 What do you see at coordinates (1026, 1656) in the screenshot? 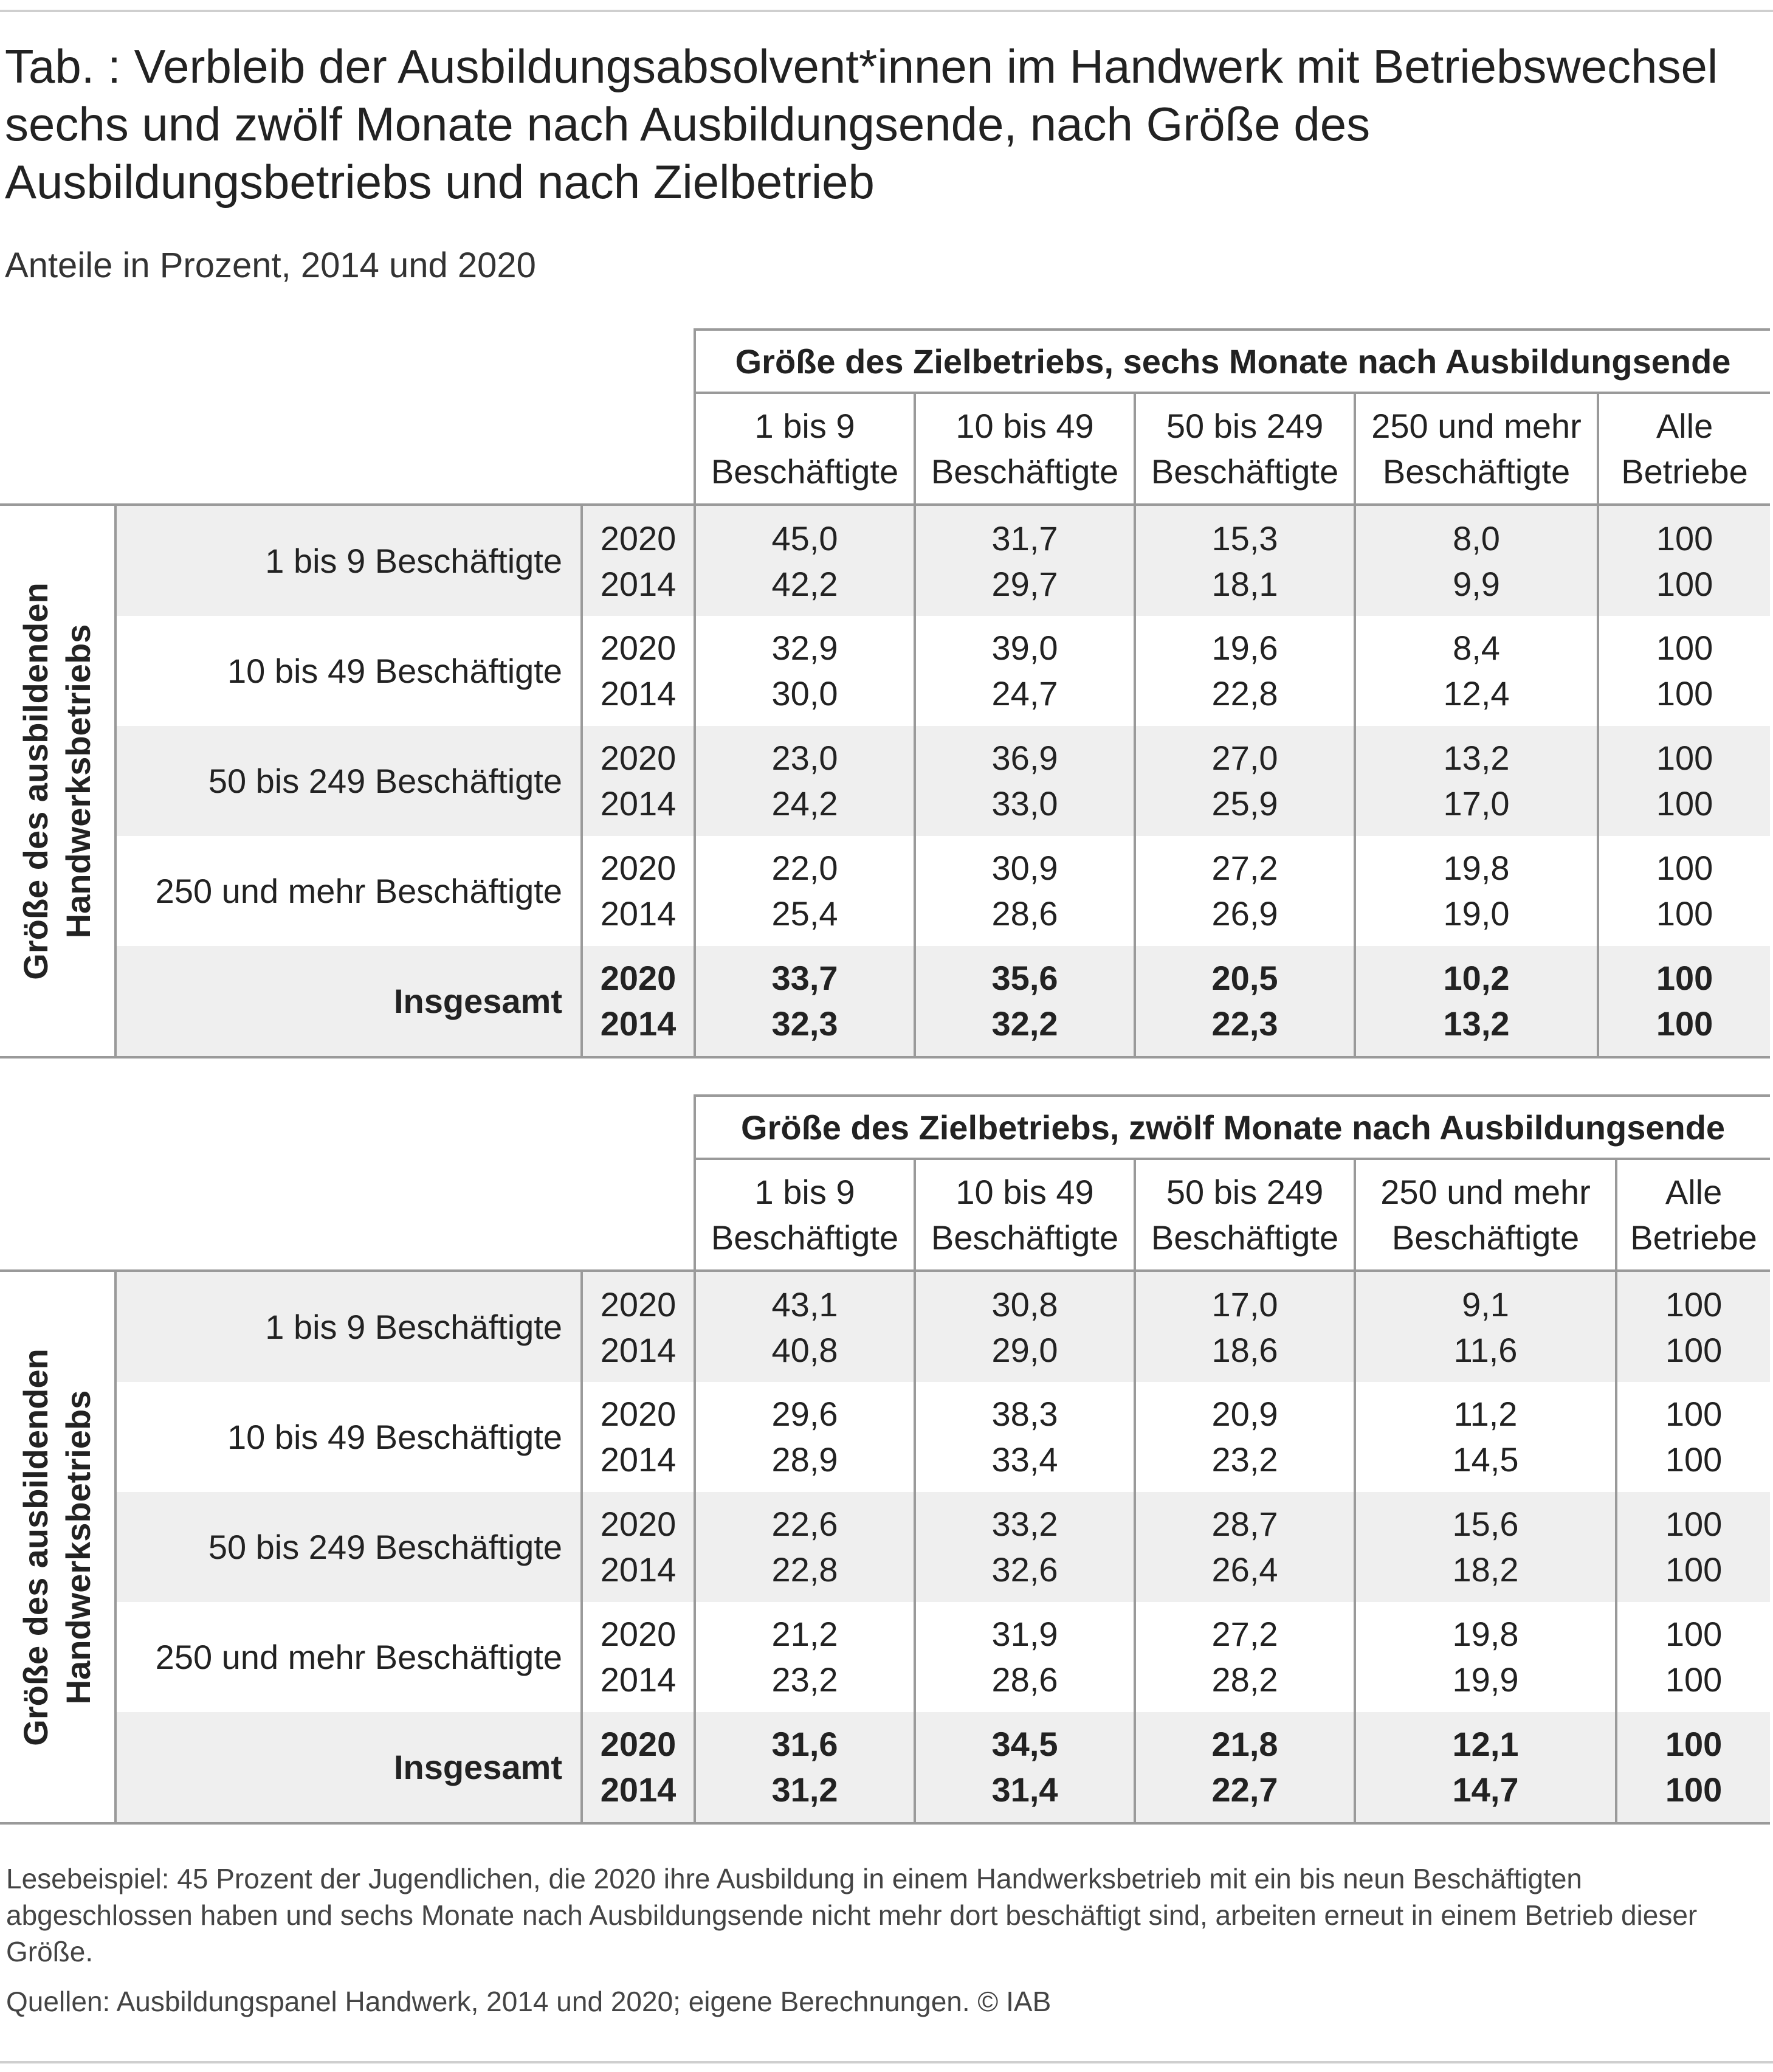
I see `value-cell: 31,9 28,6` at bounding box center [1026, 1656].